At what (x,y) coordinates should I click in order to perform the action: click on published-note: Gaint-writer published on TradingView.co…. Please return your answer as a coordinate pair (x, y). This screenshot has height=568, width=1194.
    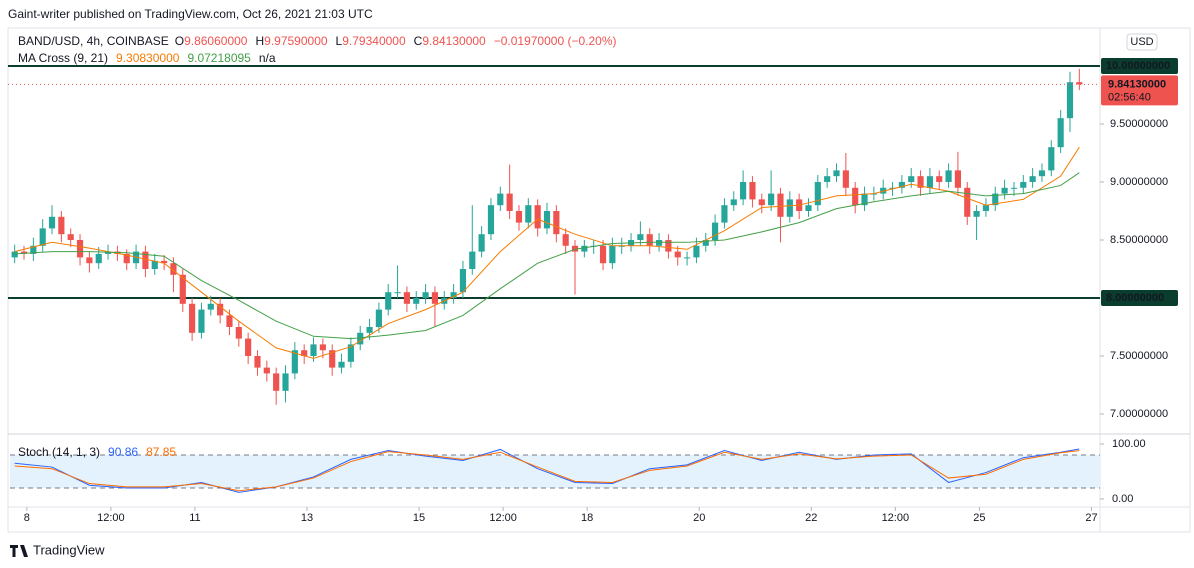
    Looking at the image, I should click on (190, 14).